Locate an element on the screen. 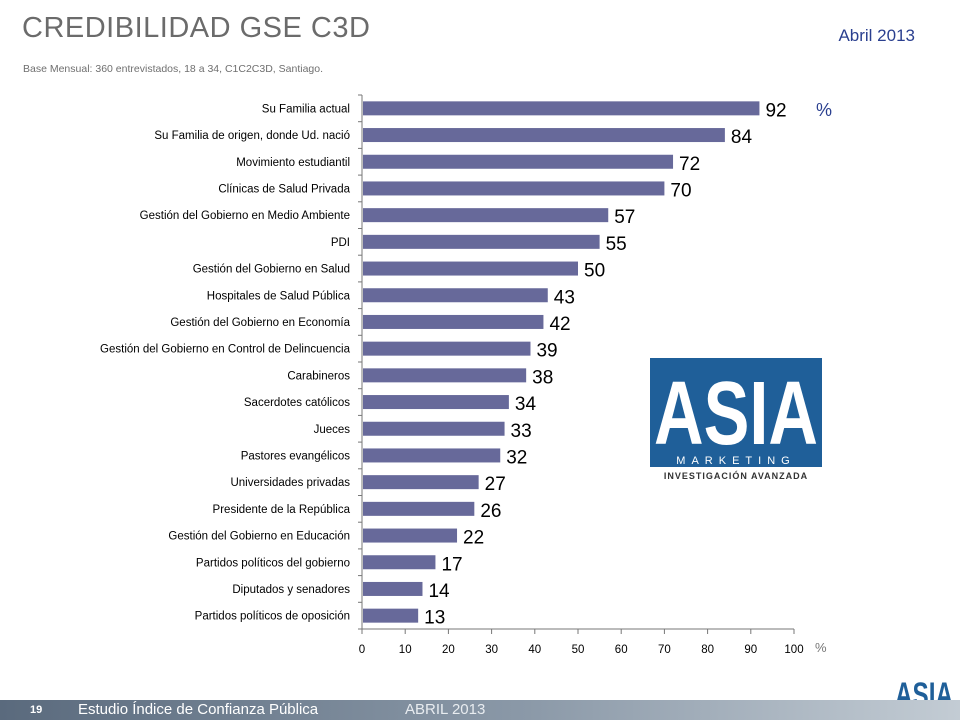 The height and width of the screenshot is (720, 960). category-label: Diputados y senadores is located at coordinates (291, 590).